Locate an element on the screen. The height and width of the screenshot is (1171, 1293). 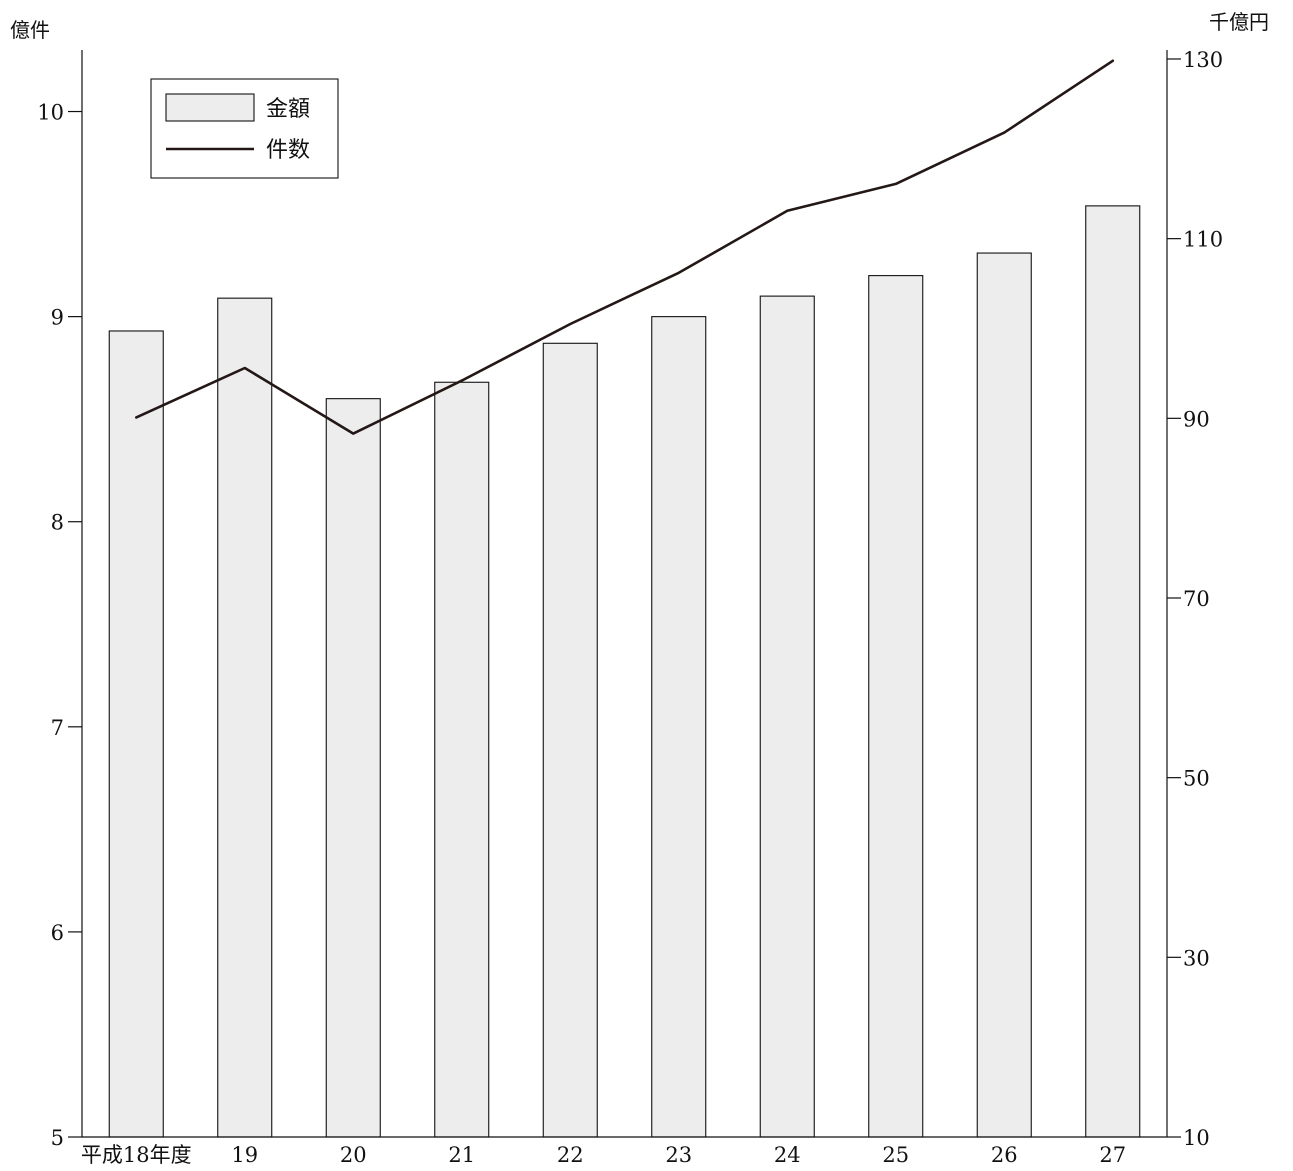
right-tick-label: 110 is located at coordinates (1203, 240).